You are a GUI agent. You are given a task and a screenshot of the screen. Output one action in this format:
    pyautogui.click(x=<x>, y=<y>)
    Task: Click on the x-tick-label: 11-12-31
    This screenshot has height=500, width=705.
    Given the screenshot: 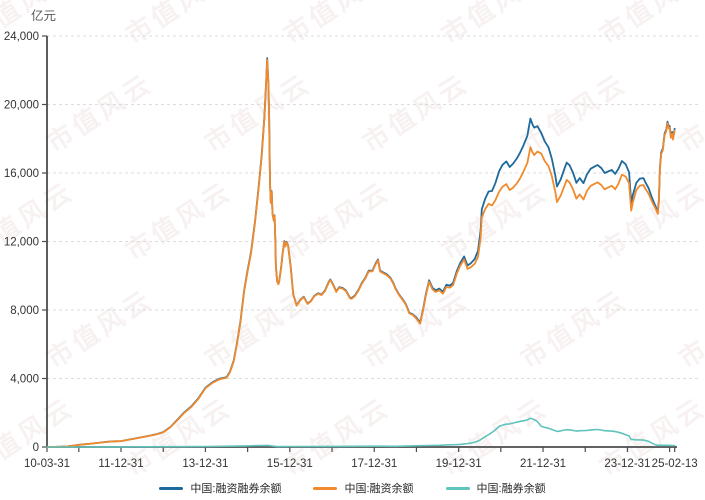 What is the action you would take?
    pyautogui.click(x=120, y=464)
    